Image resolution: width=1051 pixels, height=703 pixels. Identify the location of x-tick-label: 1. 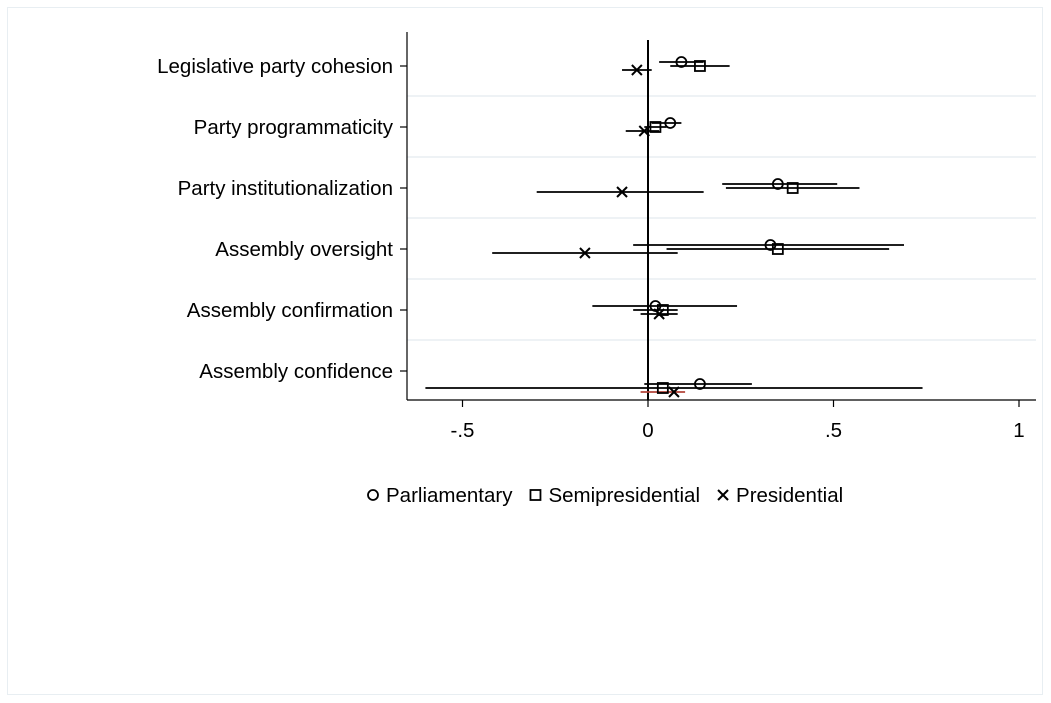
(1018, 430).